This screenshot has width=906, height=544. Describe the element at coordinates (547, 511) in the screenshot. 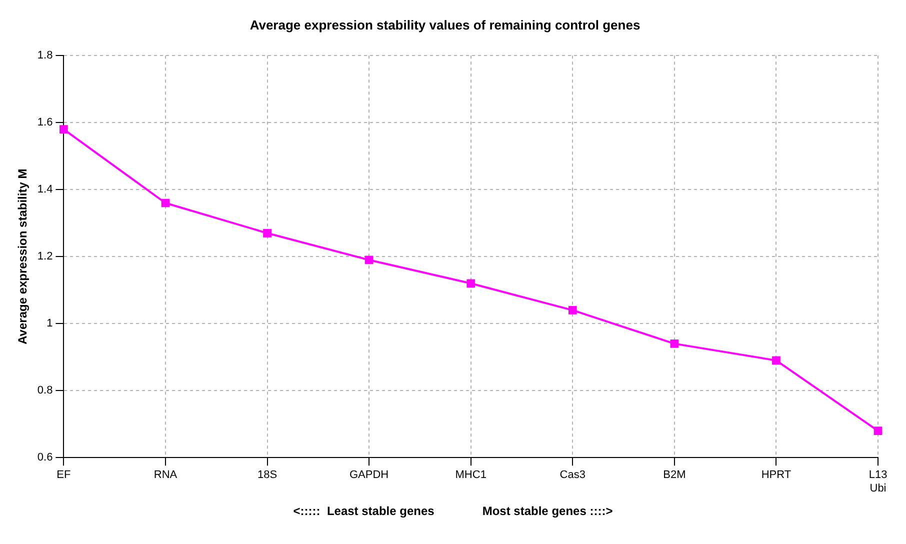

I see `text: Most stable genes ::::>` at that location.